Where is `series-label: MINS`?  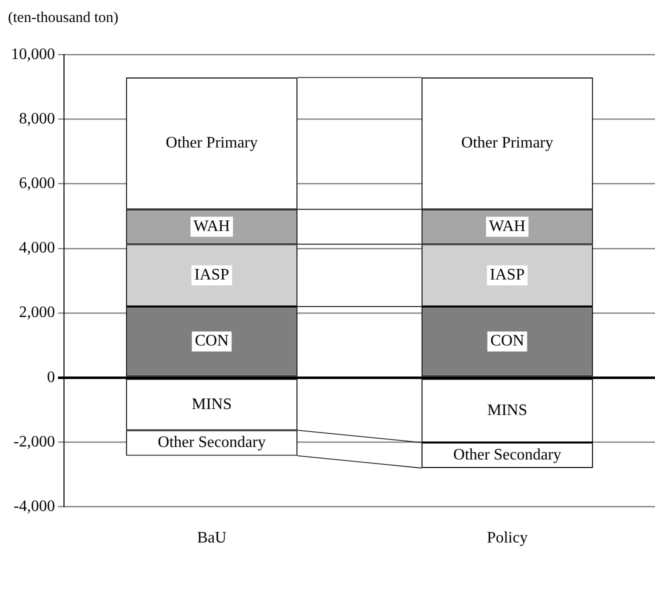
series-label: MINS is located at coordinates (212, 404).